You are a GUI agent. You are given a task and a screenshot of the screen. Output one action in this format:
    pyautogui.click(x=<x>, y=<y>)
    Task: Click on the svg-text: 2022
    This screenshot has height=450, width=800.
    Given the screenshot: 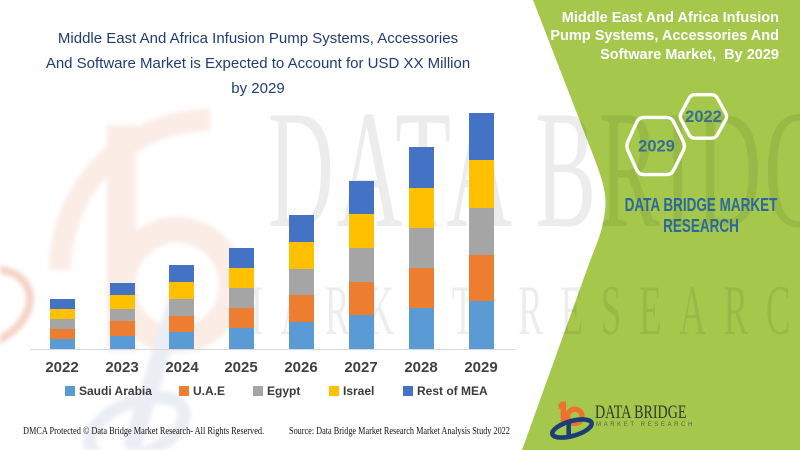 What is the action you would take?
    pyautogui.click(x=703, y=117)
    